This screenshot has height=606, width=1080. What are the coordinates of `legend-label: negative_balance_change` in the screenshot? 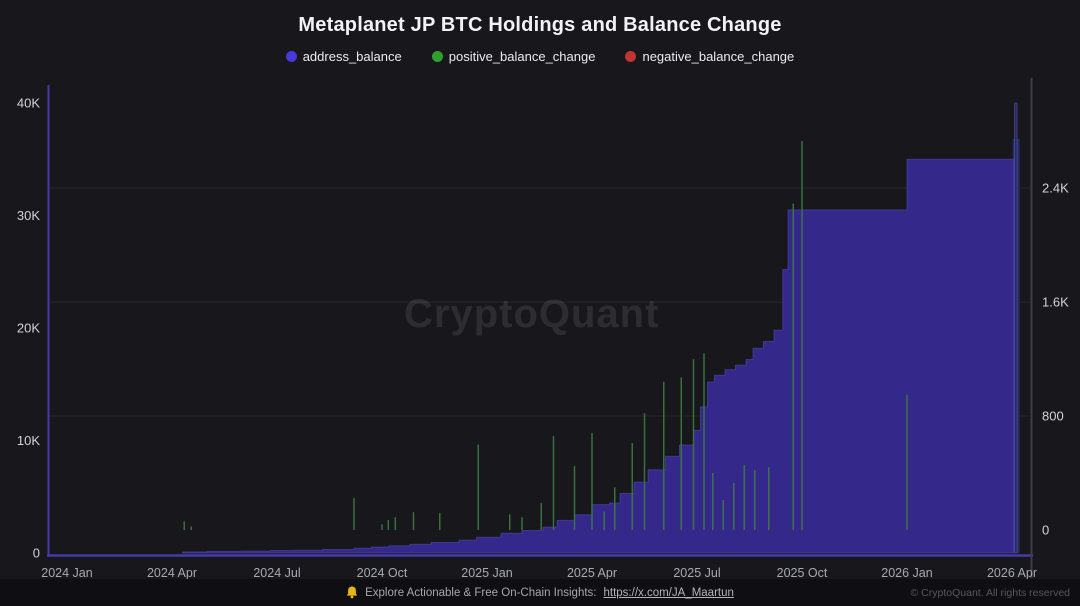 It's located at (718, 56).